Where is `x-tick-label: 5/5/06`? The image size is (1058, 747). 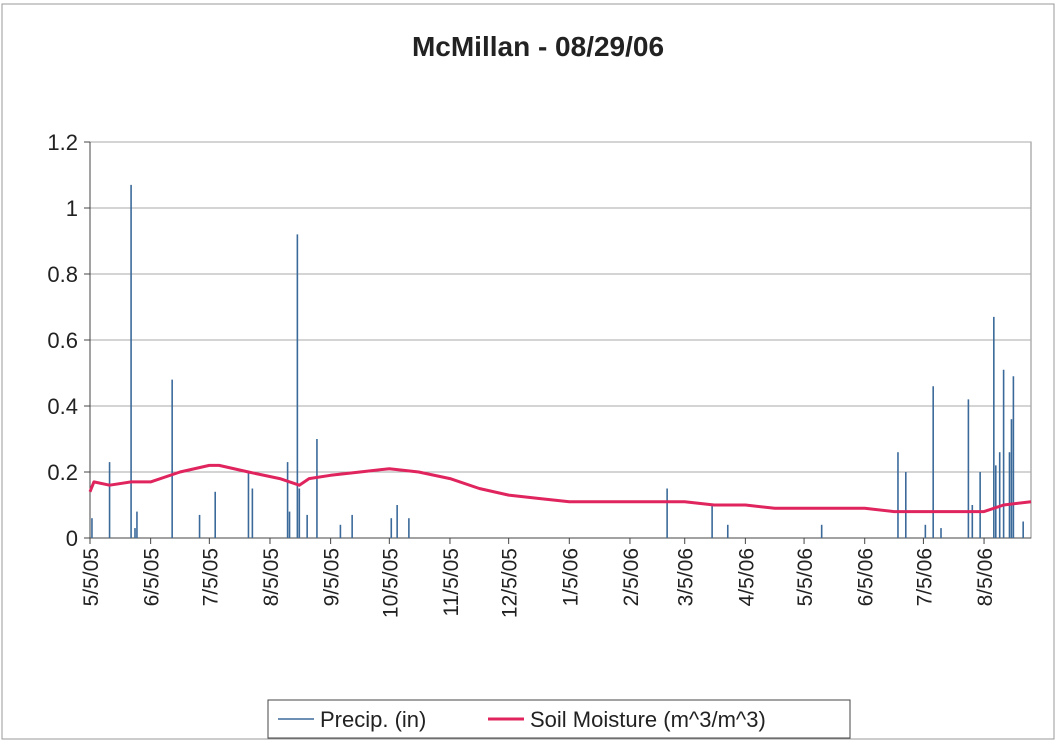
x-tick-label: 5/5/06 is located at coordinates (805, 577).